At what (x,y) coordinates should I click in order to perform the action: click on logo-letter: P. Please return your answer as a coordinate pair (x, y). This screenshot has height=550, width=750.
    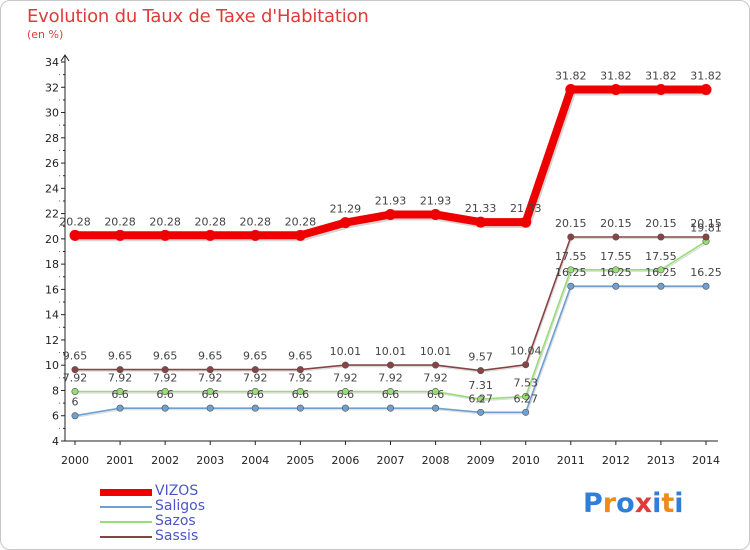
    Looking at the image, I should click on (593, 503).